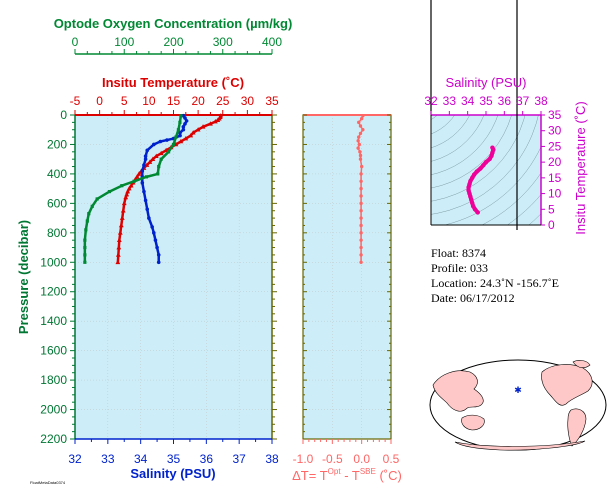  Describe the element at coordinates (347, 298) in the screenshot. I see `delta-t-panel: -1.0 -0.5 0.0 0.5 ΔT= TOpt - TSBE (˚C)` at that location.